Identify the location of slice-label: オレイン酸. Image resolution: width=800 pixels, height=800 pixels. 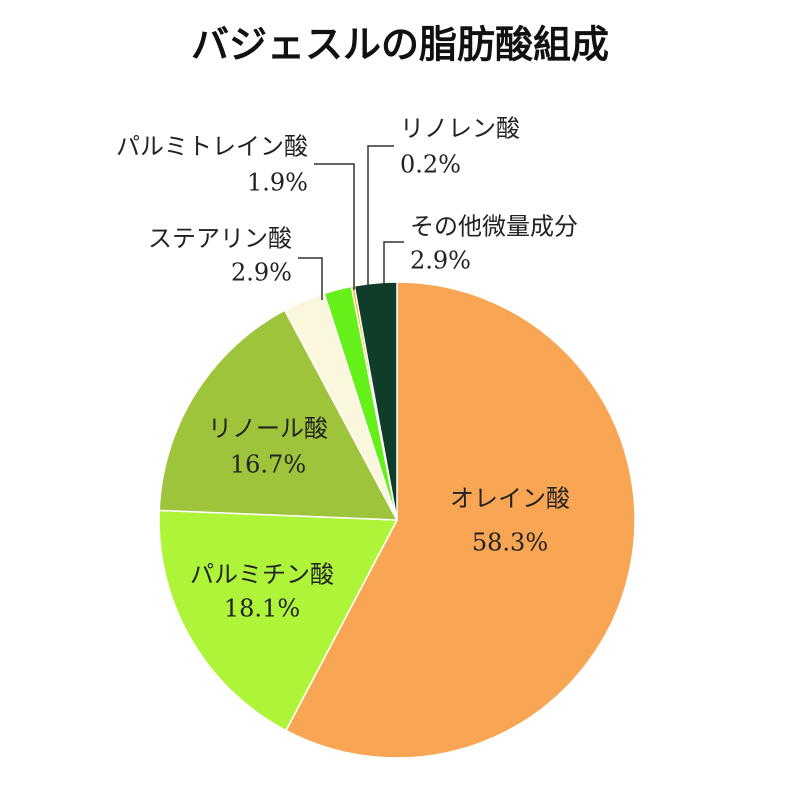
(510, 499).